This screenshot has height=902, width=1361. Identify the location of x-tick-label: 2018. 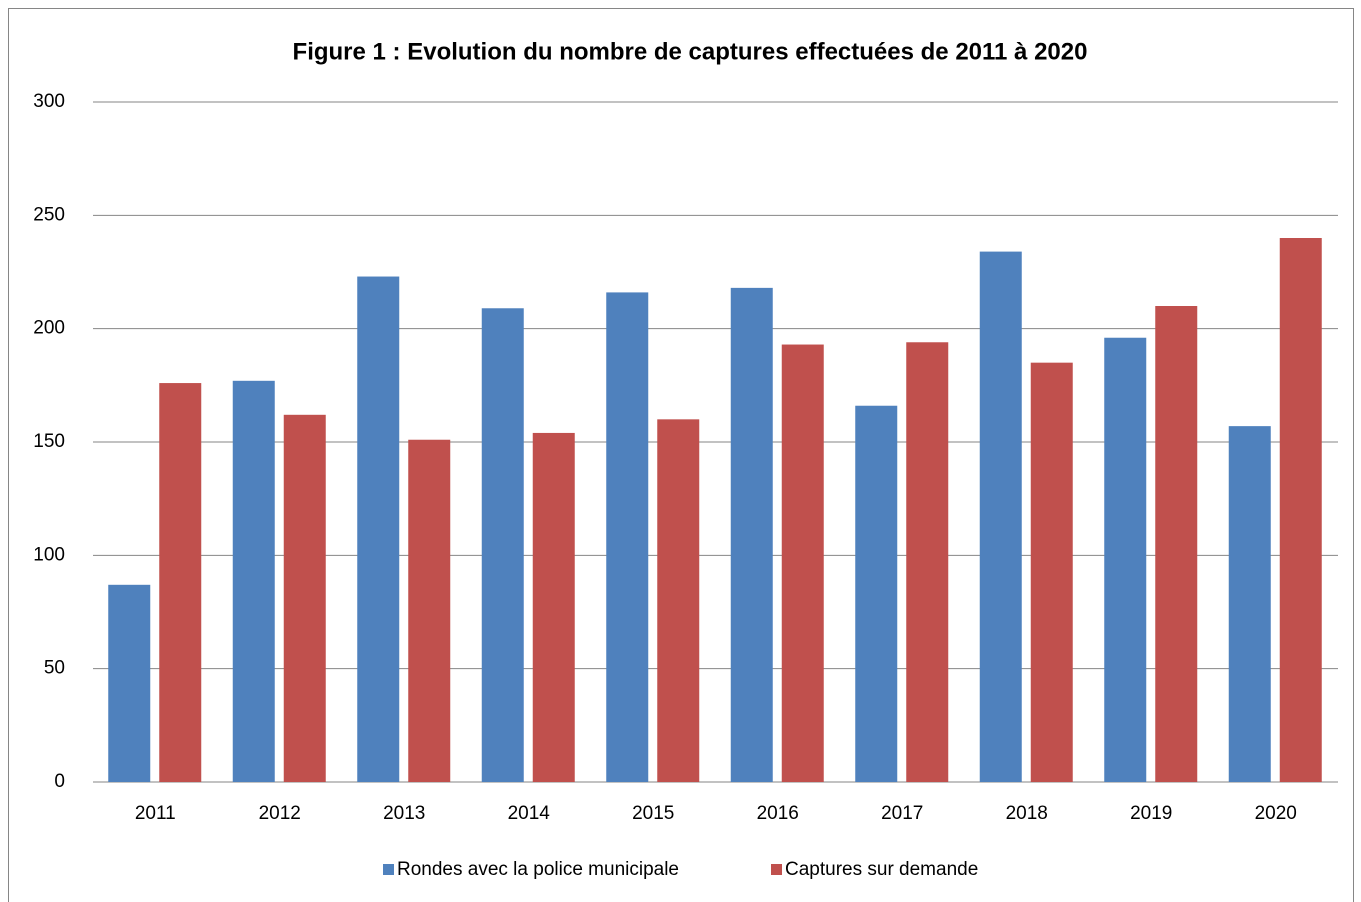
(1027, 813).